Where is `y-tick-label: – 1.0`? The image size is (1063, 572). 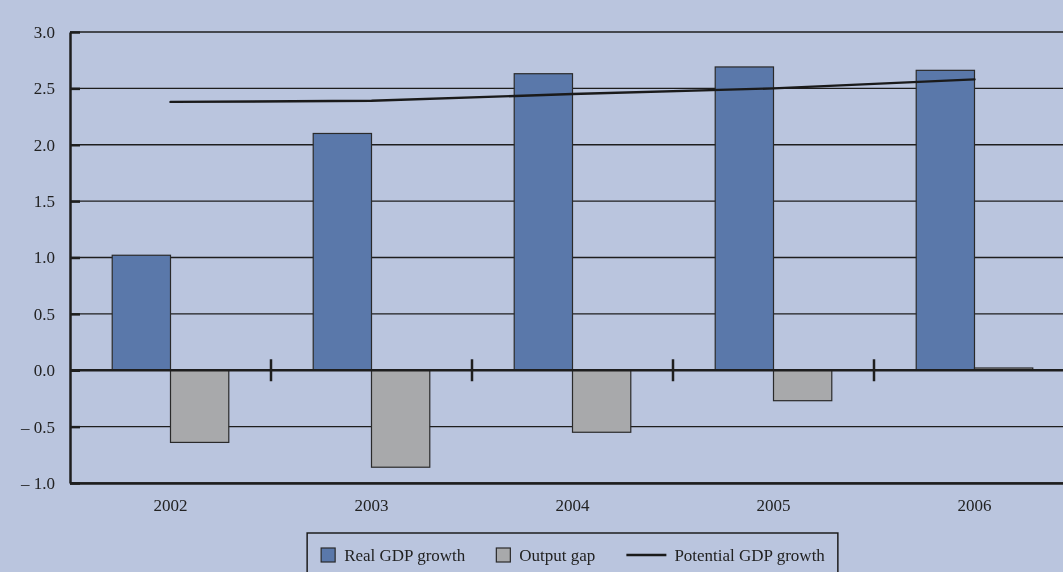 y-tick-label: – 1.0 is located at coordinates (37, 483).